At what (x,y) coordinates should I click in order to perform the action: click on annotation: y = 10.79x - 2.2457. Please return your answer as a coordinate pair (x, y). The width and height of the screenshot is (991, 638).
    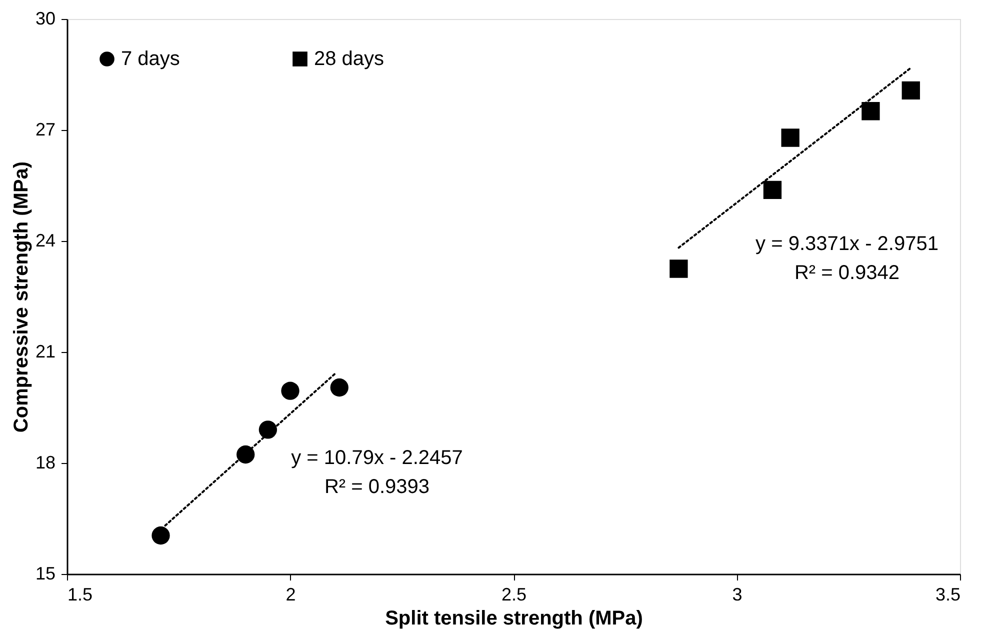
    Looking at the image, I should click on (377, 458).